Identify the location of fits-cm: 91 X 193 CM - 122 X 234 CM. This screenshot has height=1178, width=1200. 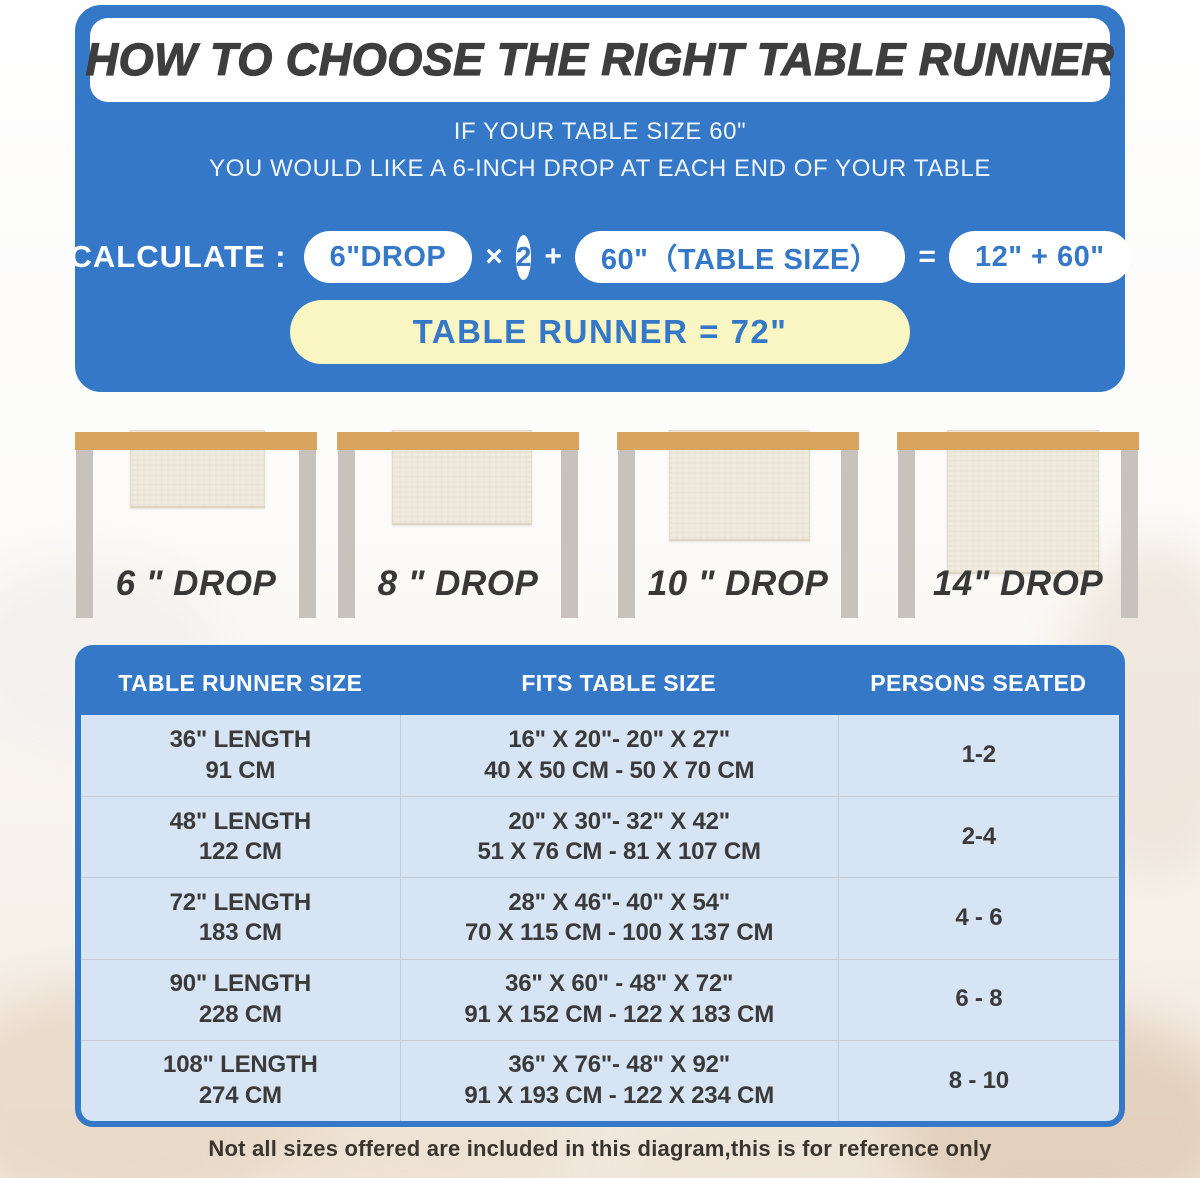
(619, 1095).